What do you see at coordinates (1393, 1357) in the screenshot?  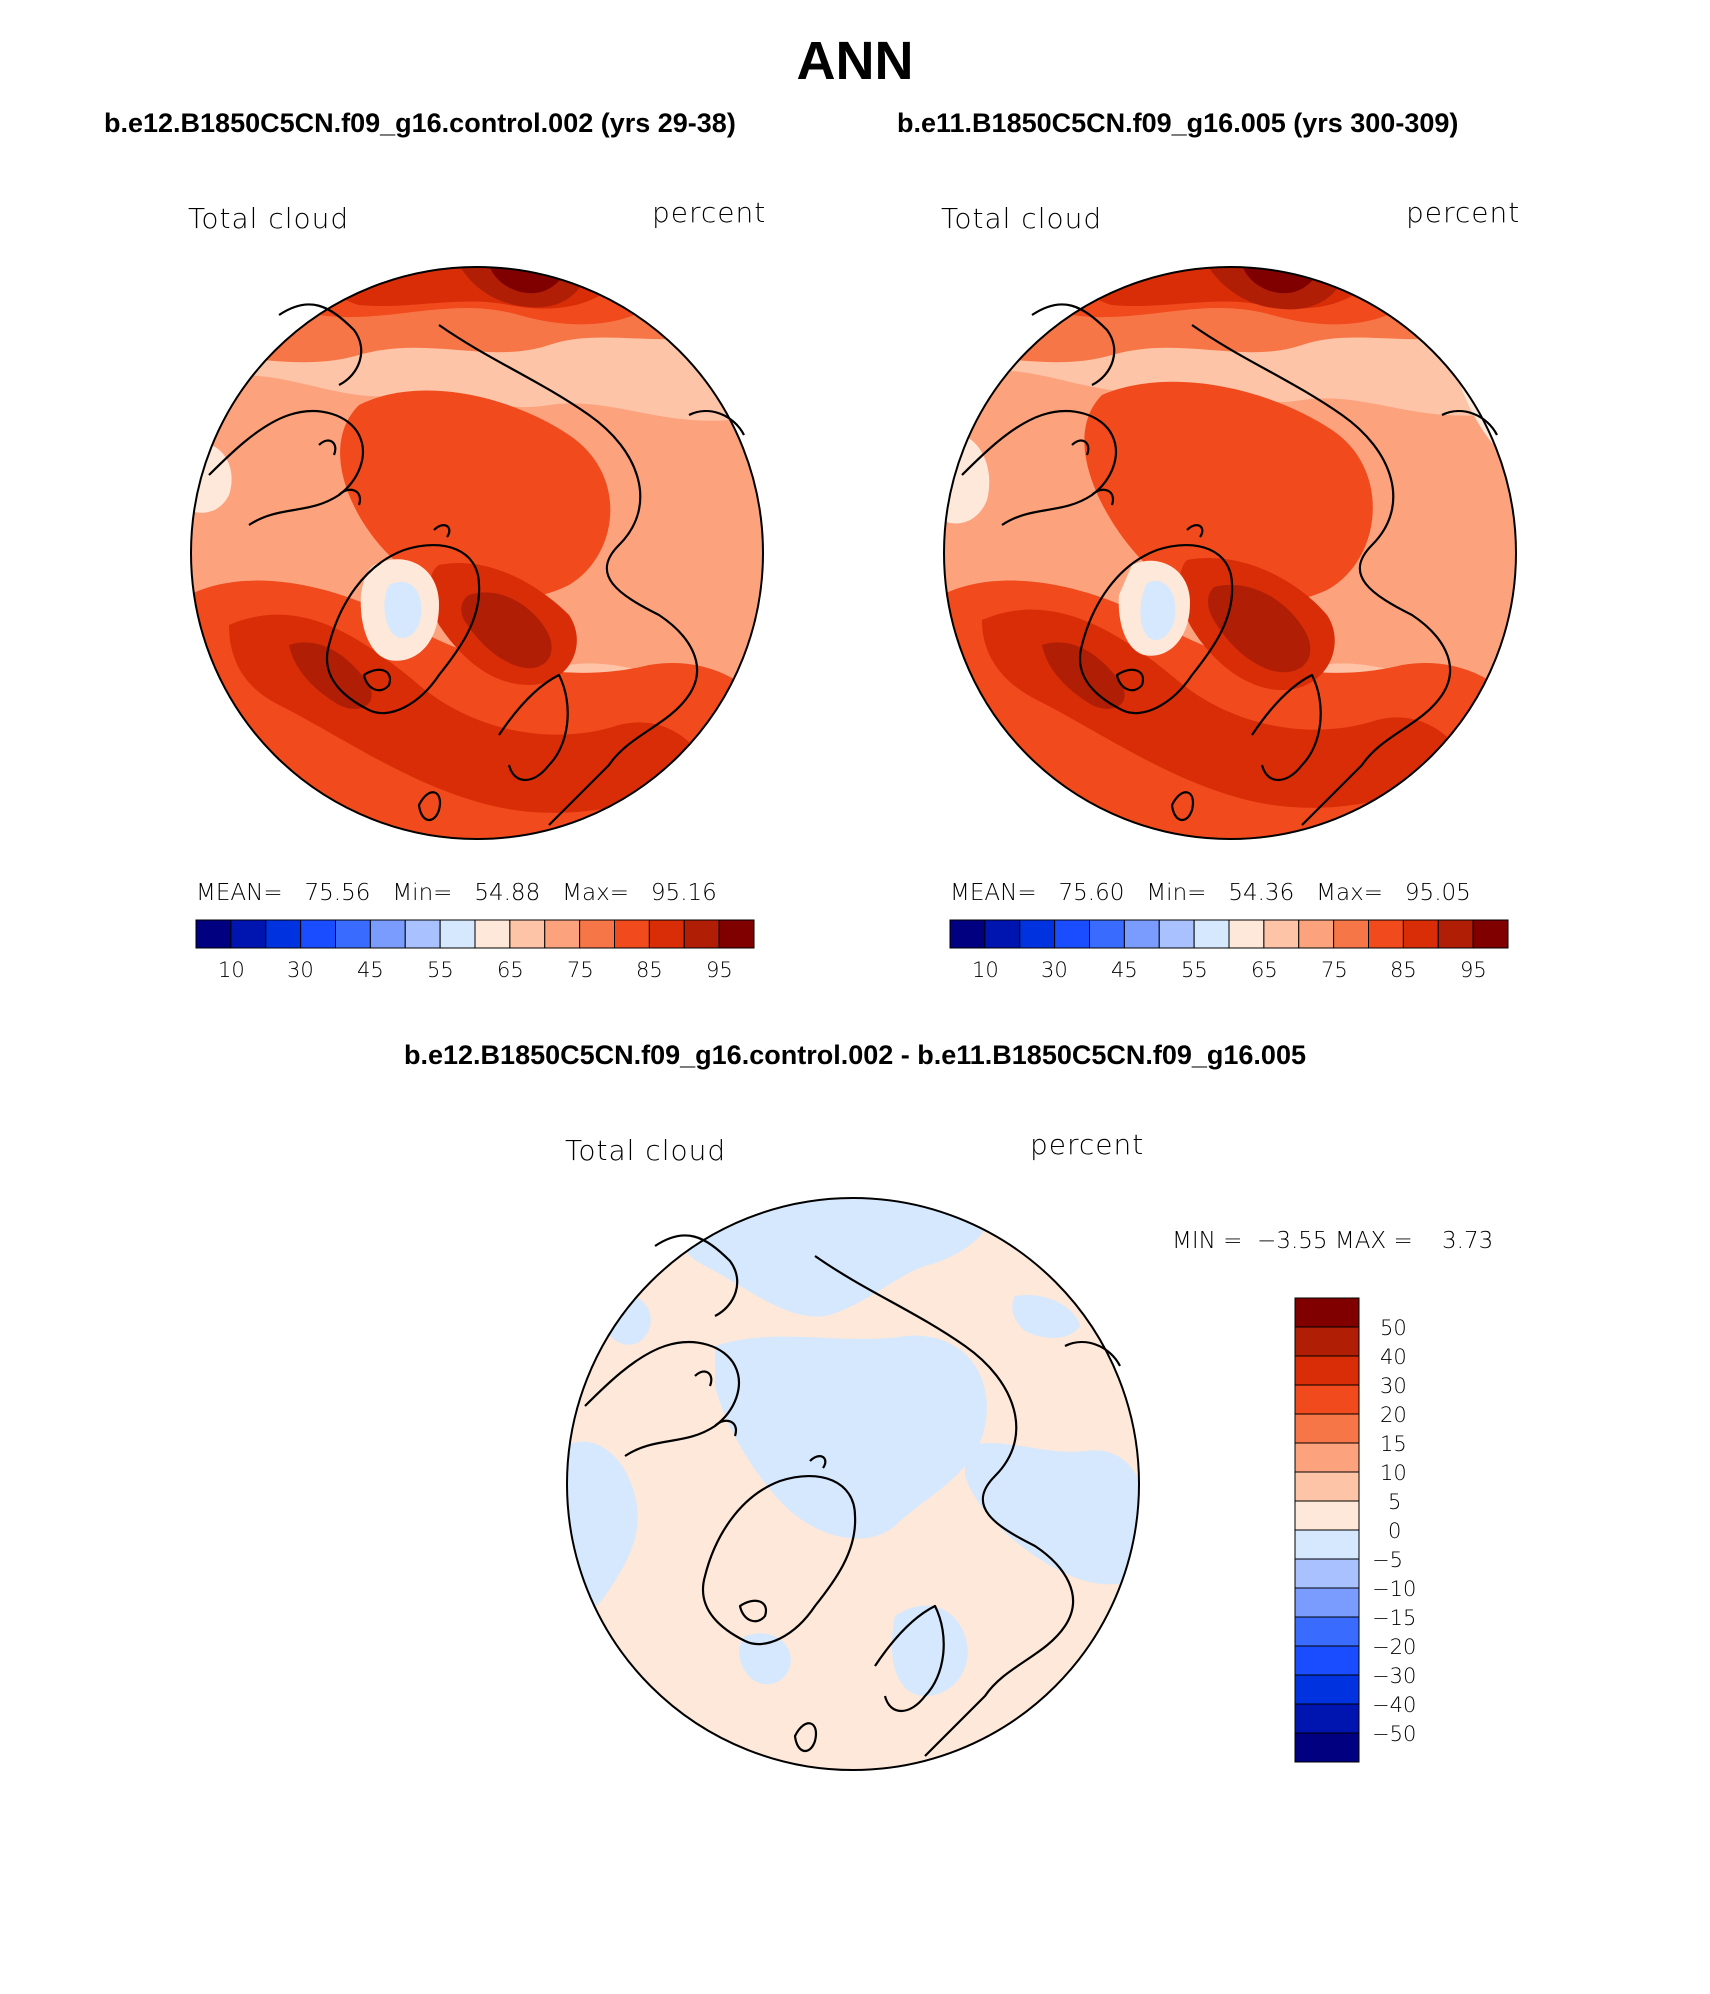 I see `diff-tick: 40` at bounding box center [1393, 1357].